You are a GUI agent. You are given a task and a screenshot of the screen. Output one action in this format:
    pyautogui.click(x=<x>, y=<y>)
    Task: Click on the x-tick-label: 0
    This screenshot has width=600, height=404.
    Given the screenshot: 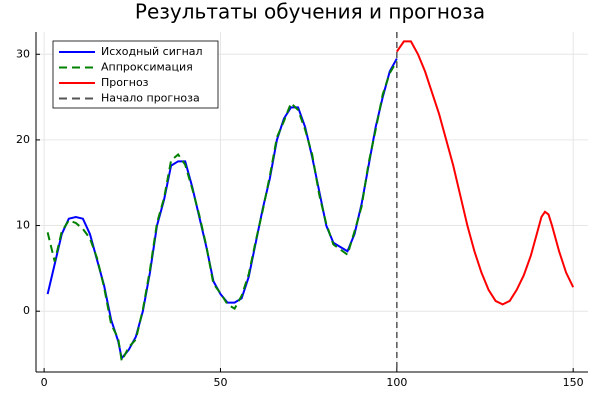 What is the action you would take?
    pyautogui.click(x=44, y=382)
    